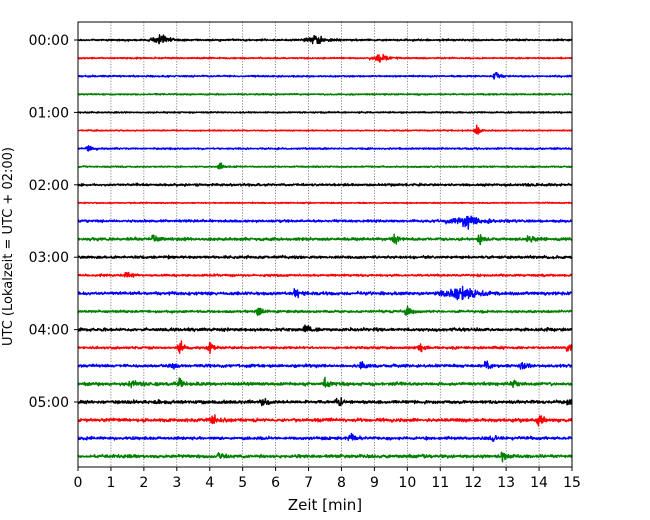  What do you see at coordinates (209, 483) in the screenshot?
I see `x-tick-label: 4` at bounding box center [209, 483].